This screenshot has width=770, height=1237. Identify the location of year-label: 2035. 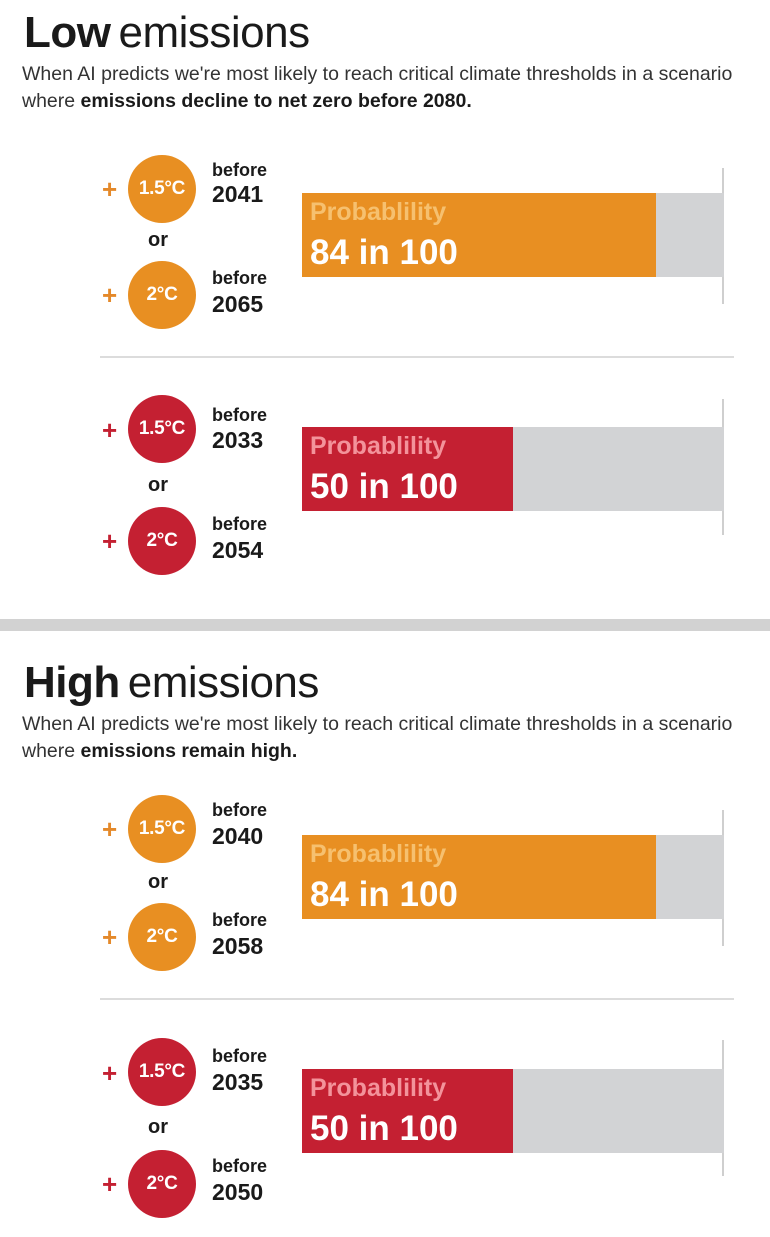
(238, 1082).